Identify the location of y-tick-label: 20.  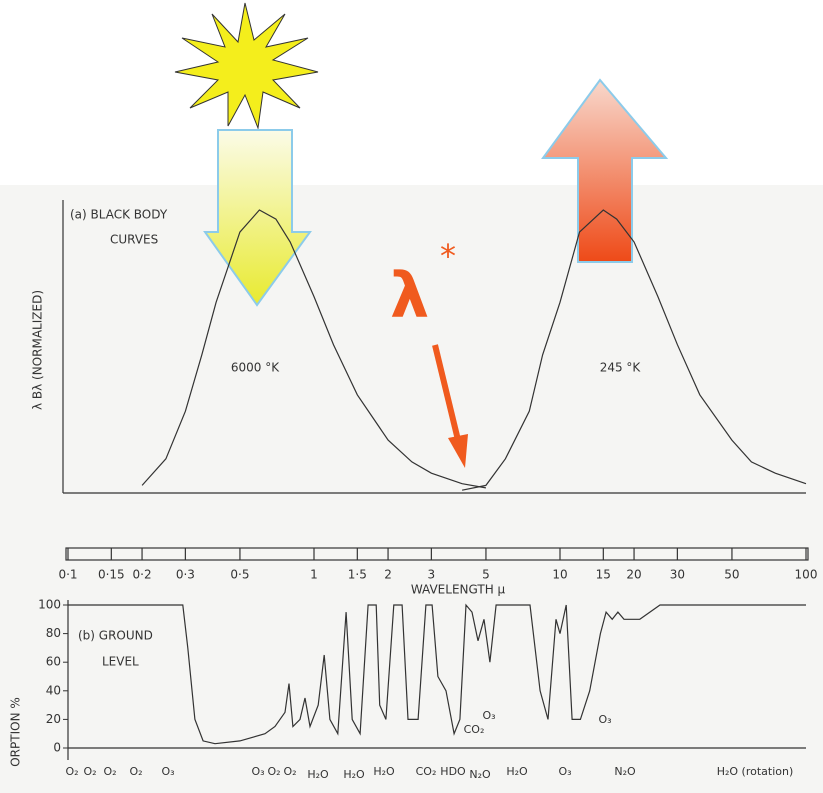
(53, 719).